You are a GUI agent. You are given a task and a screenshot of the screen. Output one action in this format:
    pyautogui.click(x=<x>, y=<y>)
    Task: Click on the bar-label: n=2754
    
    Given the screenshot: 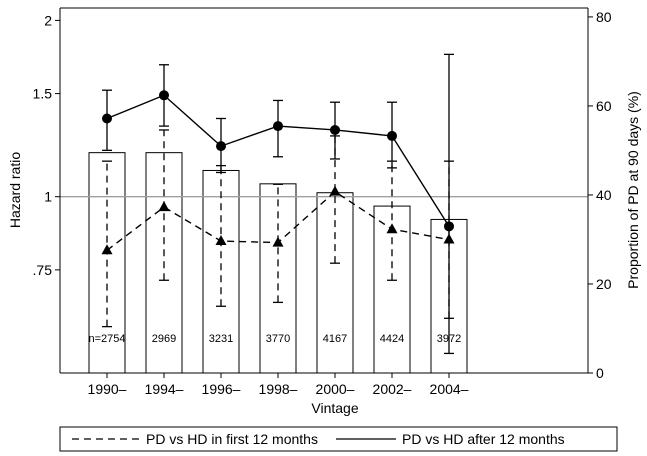 What is the action you would take?
    pyautogui.click(x=106, y=339)
    